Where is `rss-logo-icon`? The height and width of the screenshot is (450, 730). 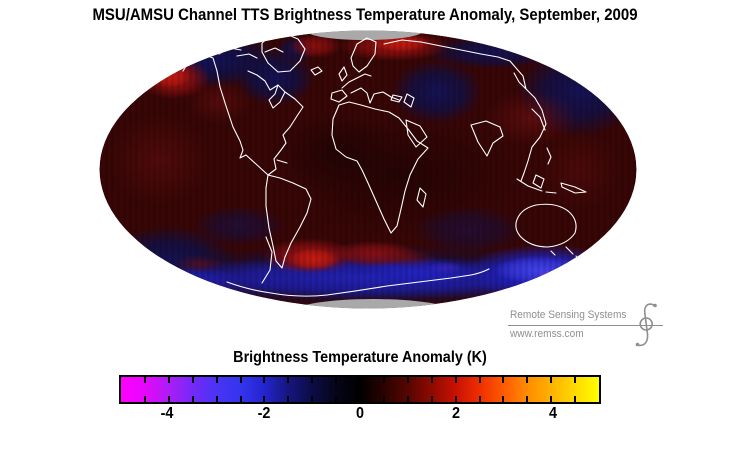 rss-logo-icon is located at coordinates (646, 325).